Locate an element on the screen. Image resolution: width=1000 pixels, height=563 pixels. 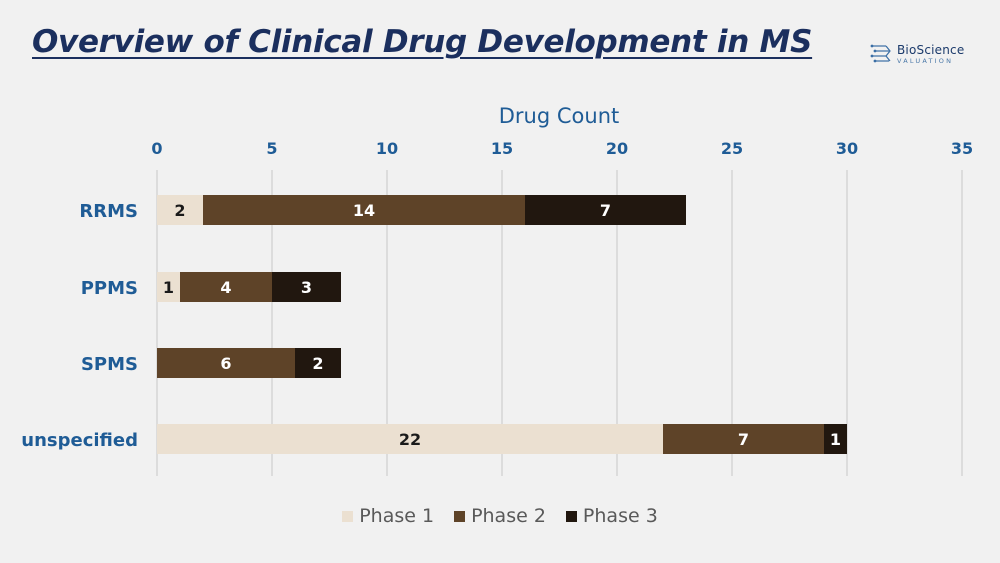
legend-item: Phase 3 is located at coordinates (611, 516).